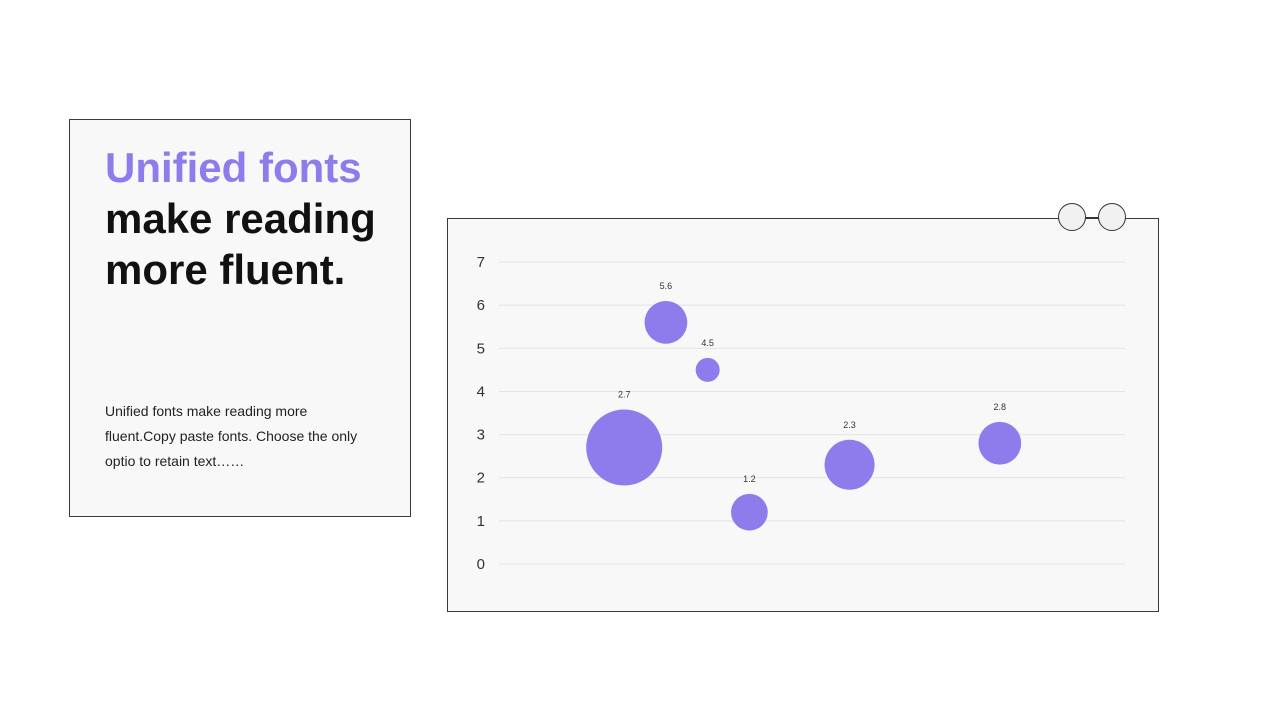 The image size is (1280, 720). Describe the element at coordinates (481, 521) in the screenshot. I see `y-tick-label: 1` at that location.